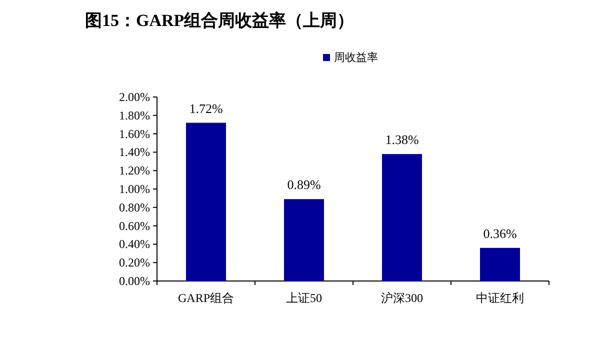 The image size is (611, 354). I want to click on y-tick-label: 1.60%, so click(134, 133).